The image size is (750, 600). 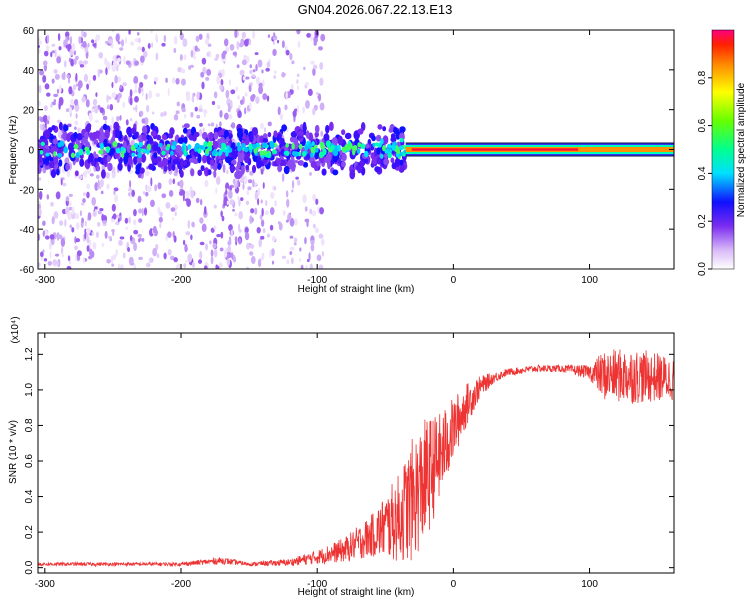 What do you see at coordinates (13, 150) in the screenshot?
I see `spectrogram-y-axis-label: Frequency (Hz)` at bounding box center [13, 150].